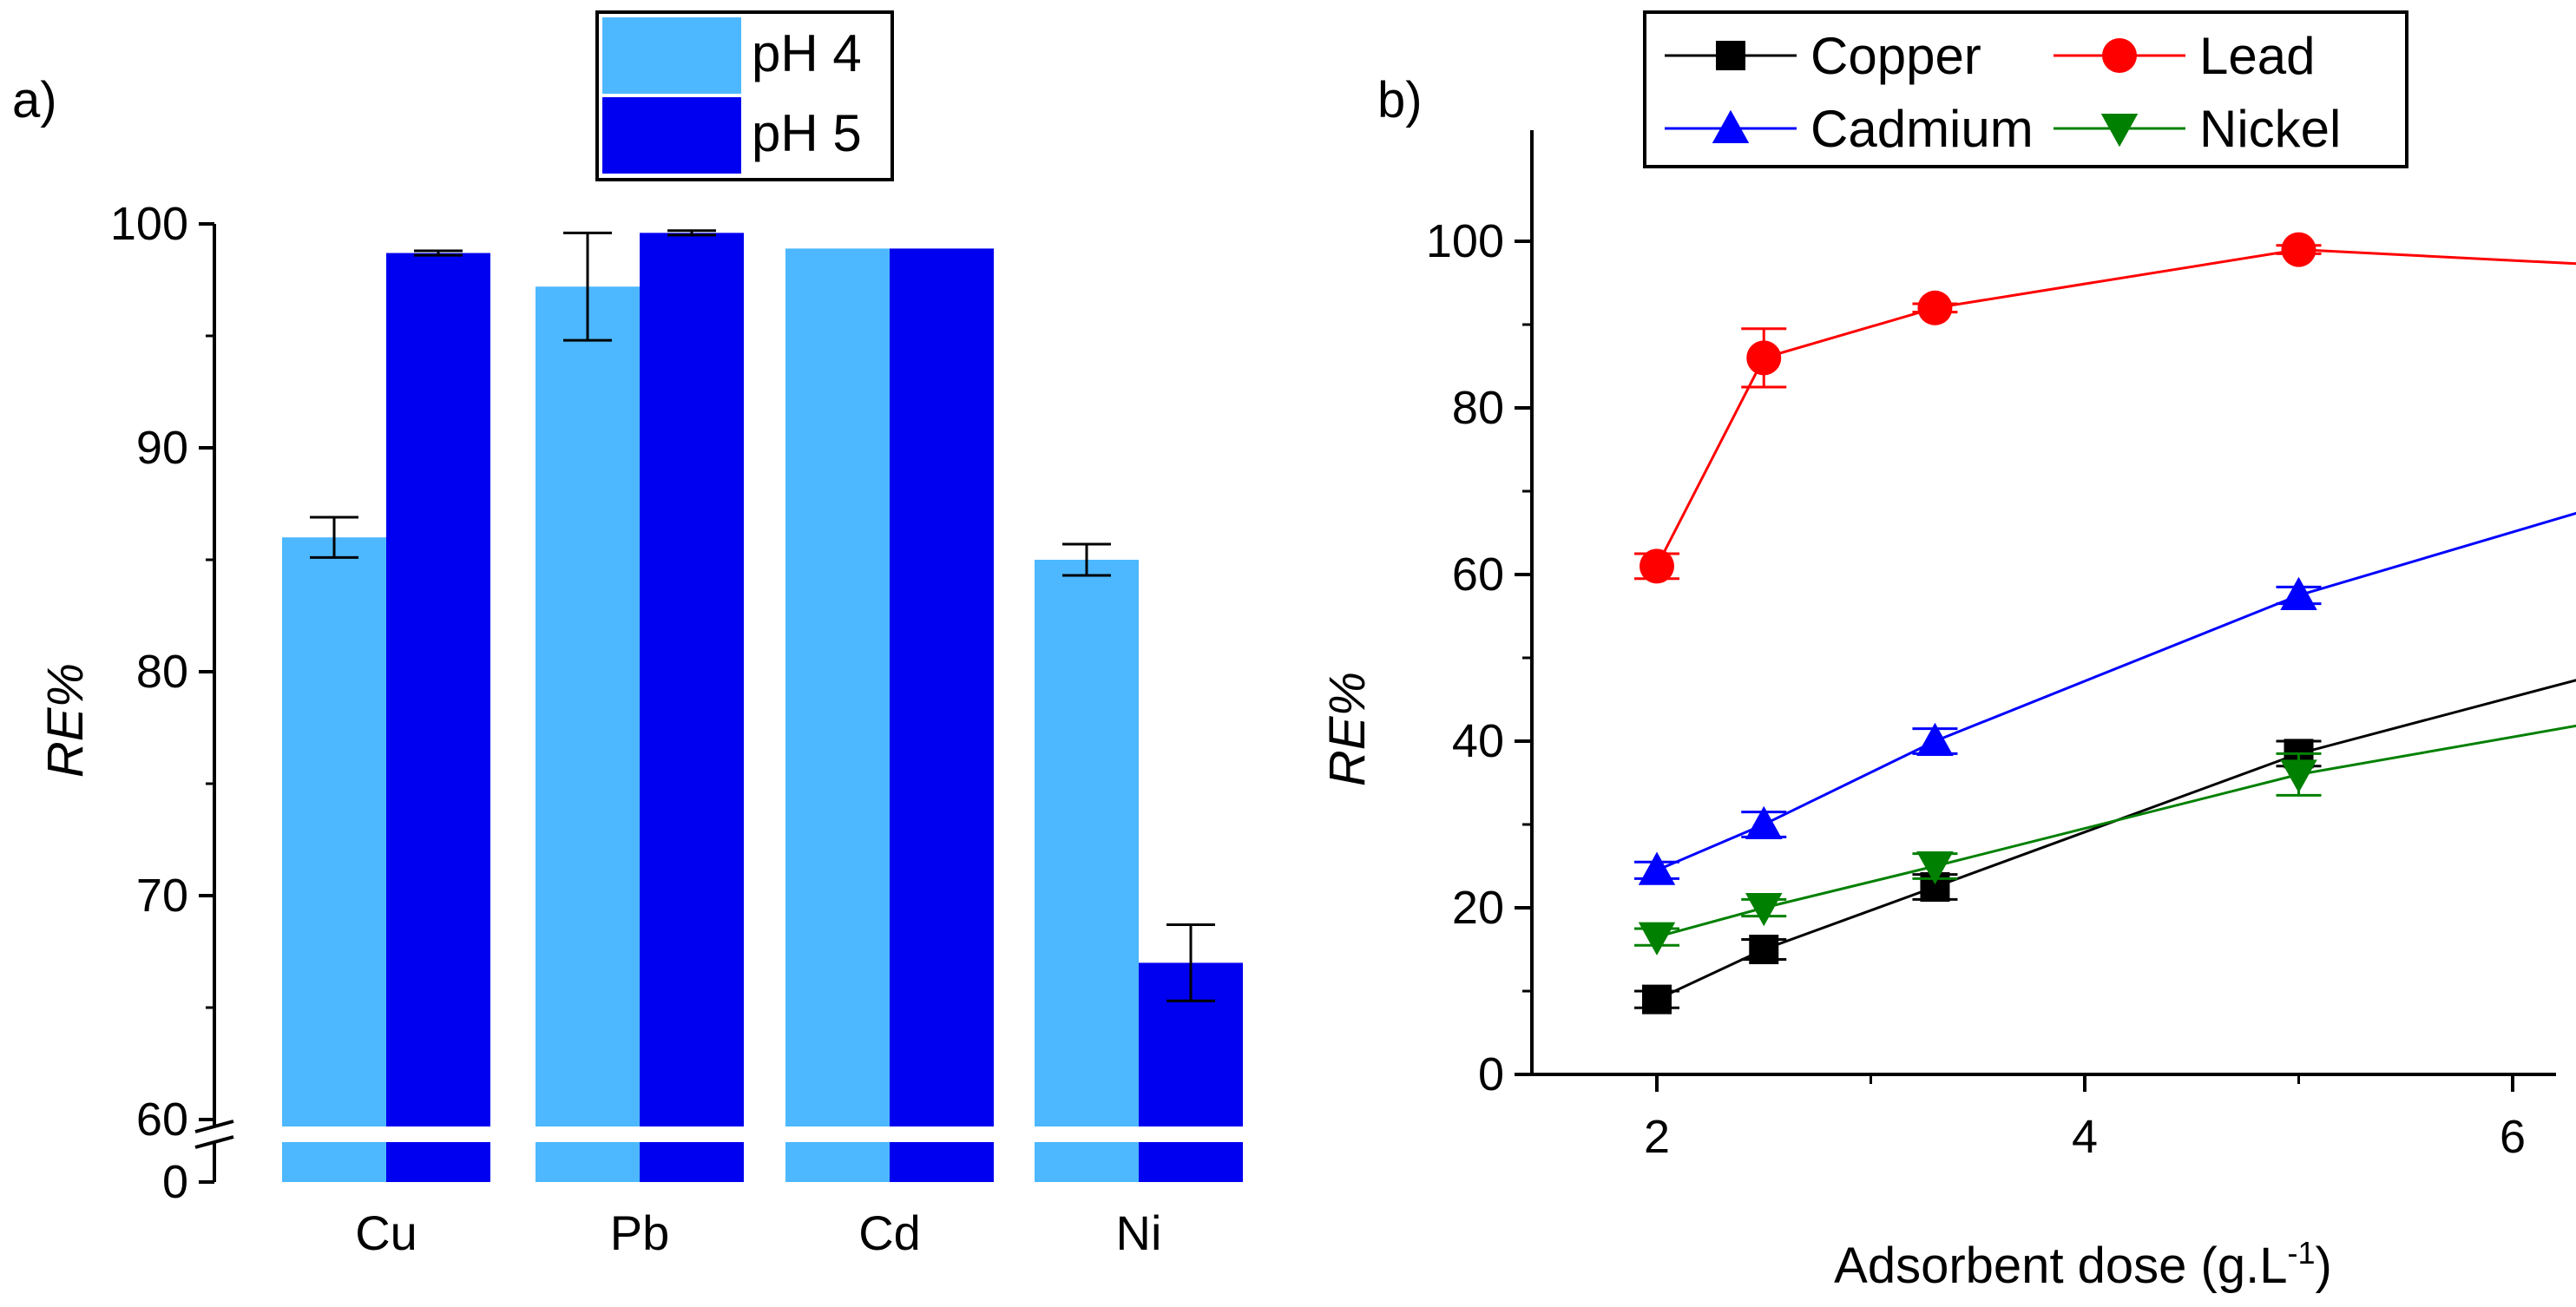 Image resolution: width=2576 pixels, height=1307 pixels. I want to click on y-tick-label: 90, so click(162, 448).